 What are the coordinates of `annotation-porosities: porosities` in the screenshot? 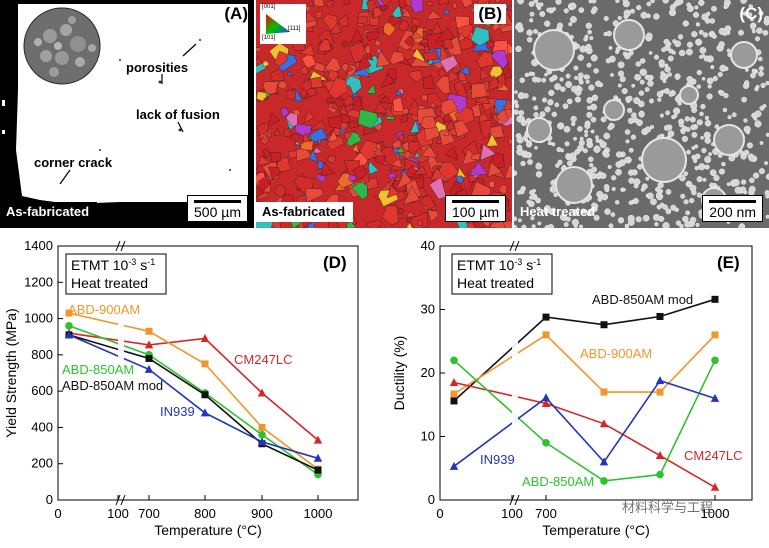 It's located at (157, 67).